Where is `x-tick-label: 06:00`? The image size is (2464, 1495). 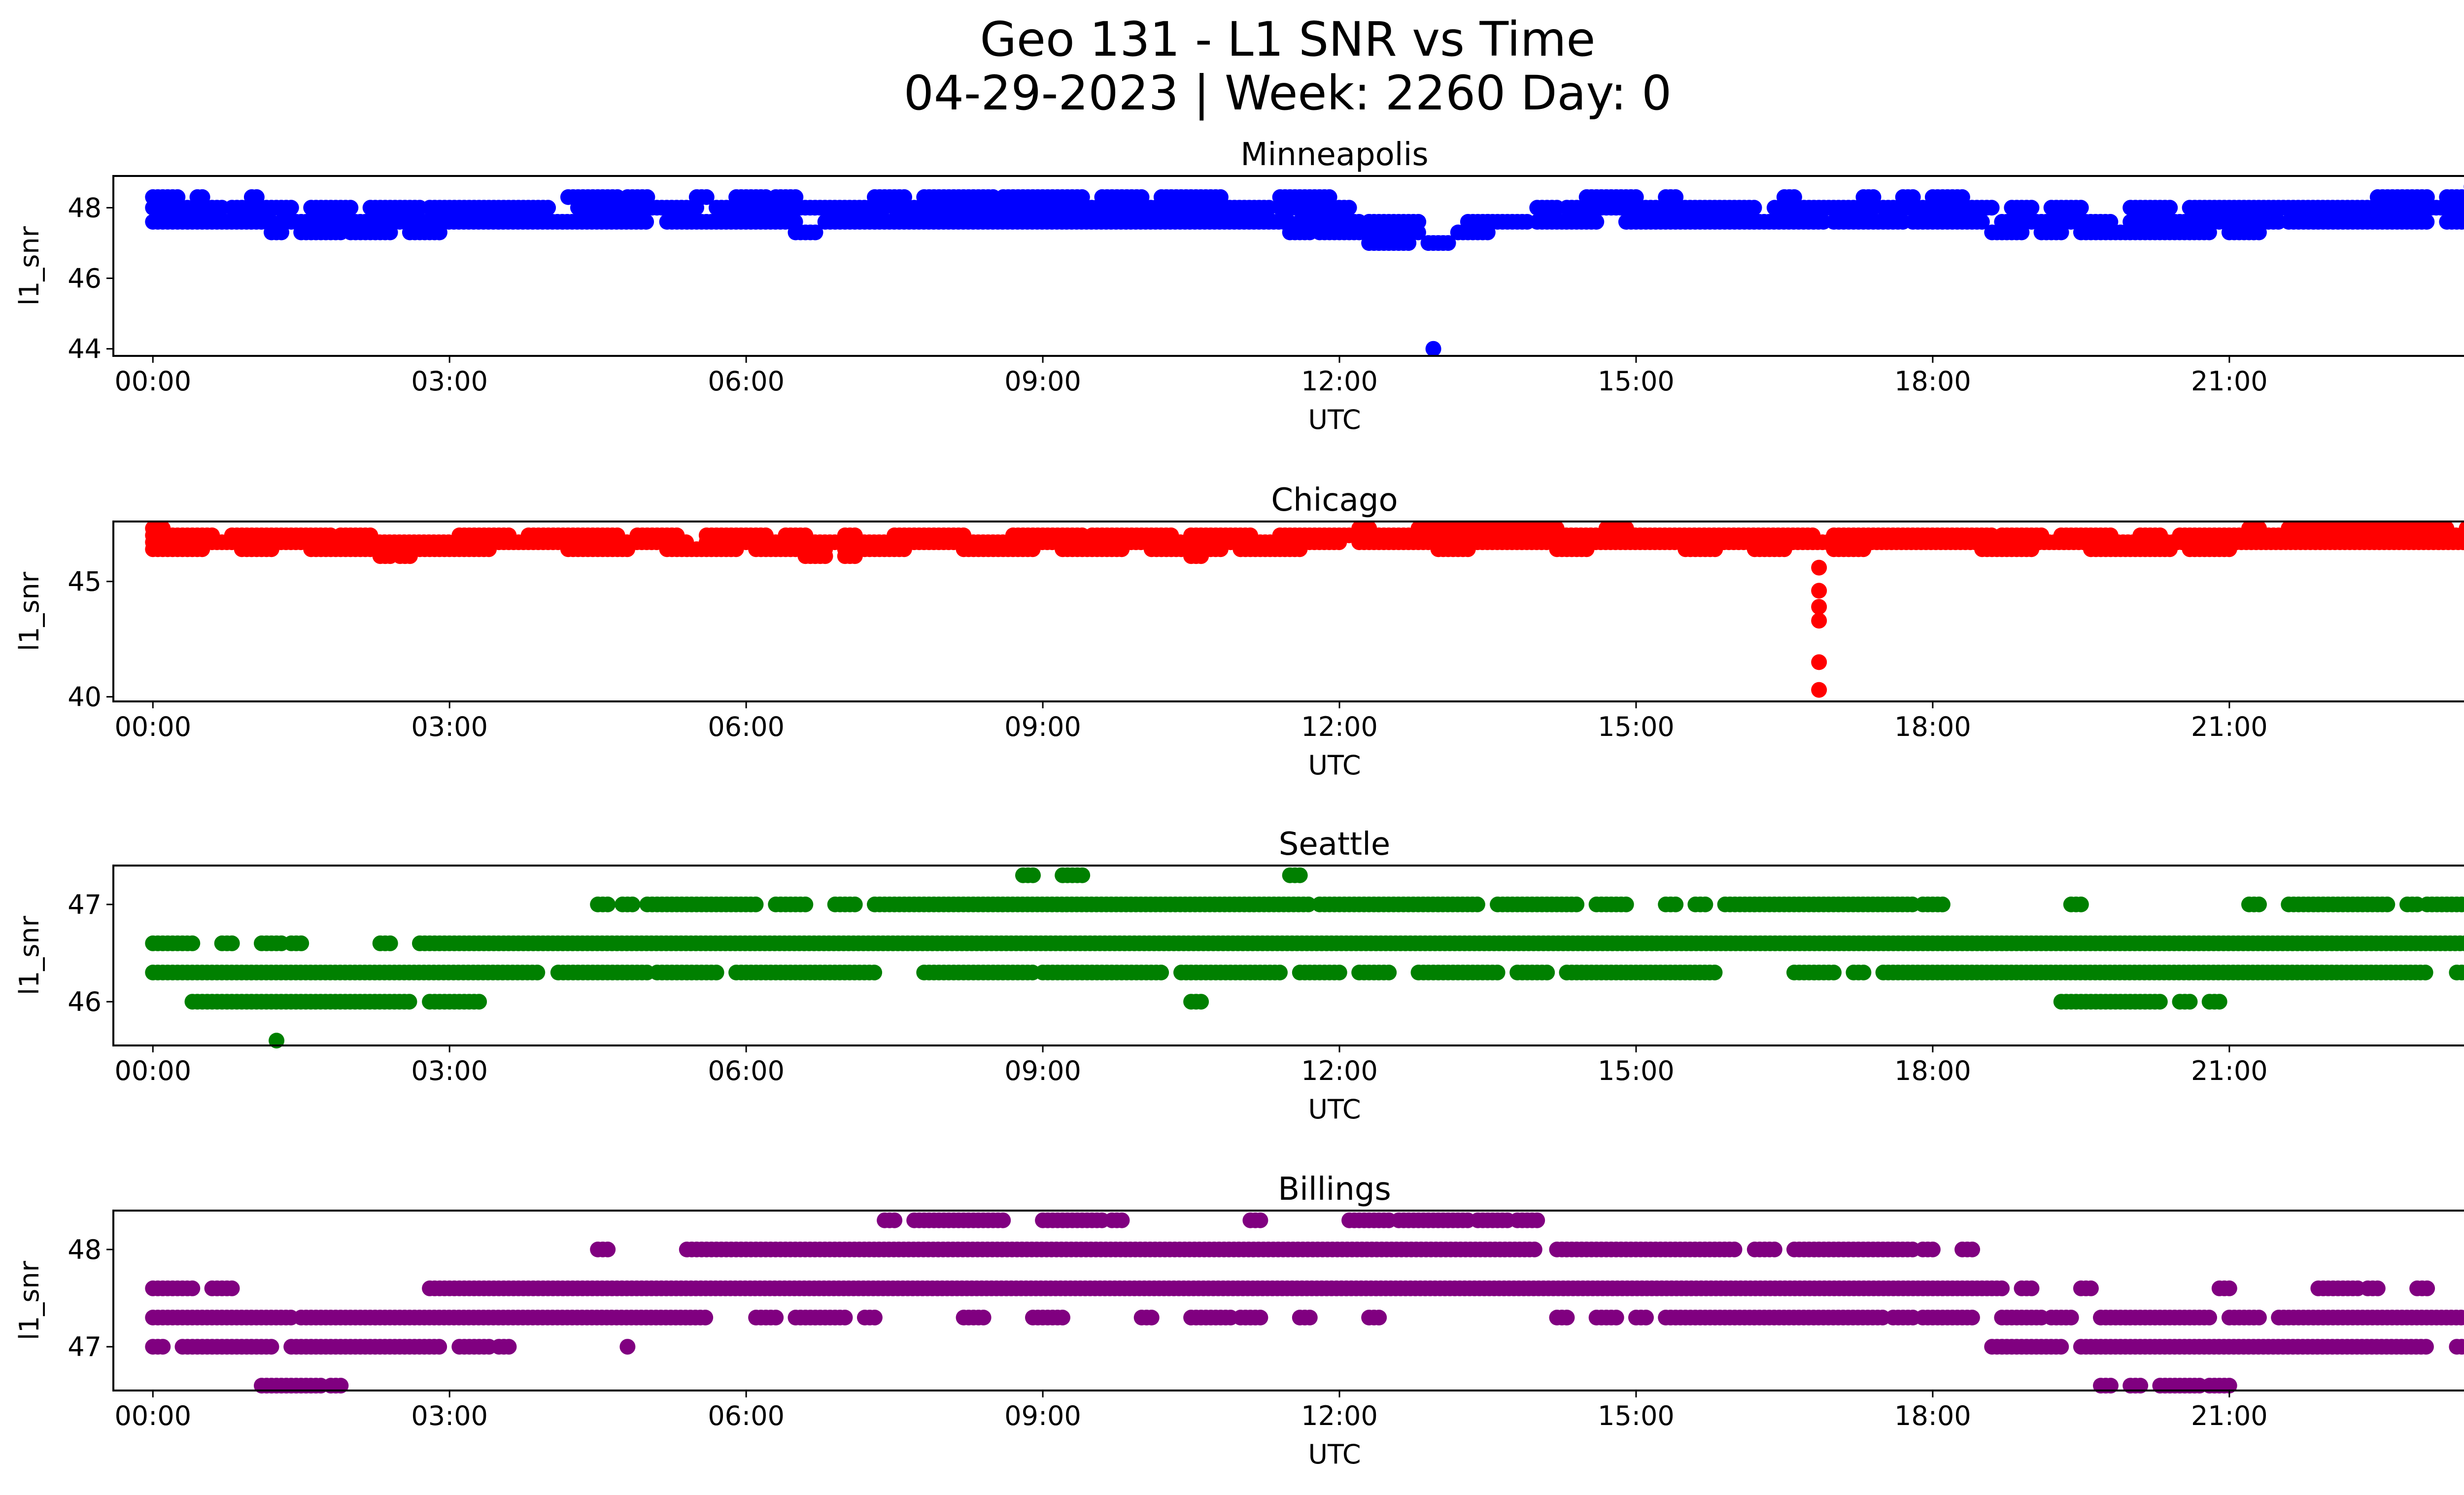
x-tick-label: 06:00 is located at coordinates (746, 726).